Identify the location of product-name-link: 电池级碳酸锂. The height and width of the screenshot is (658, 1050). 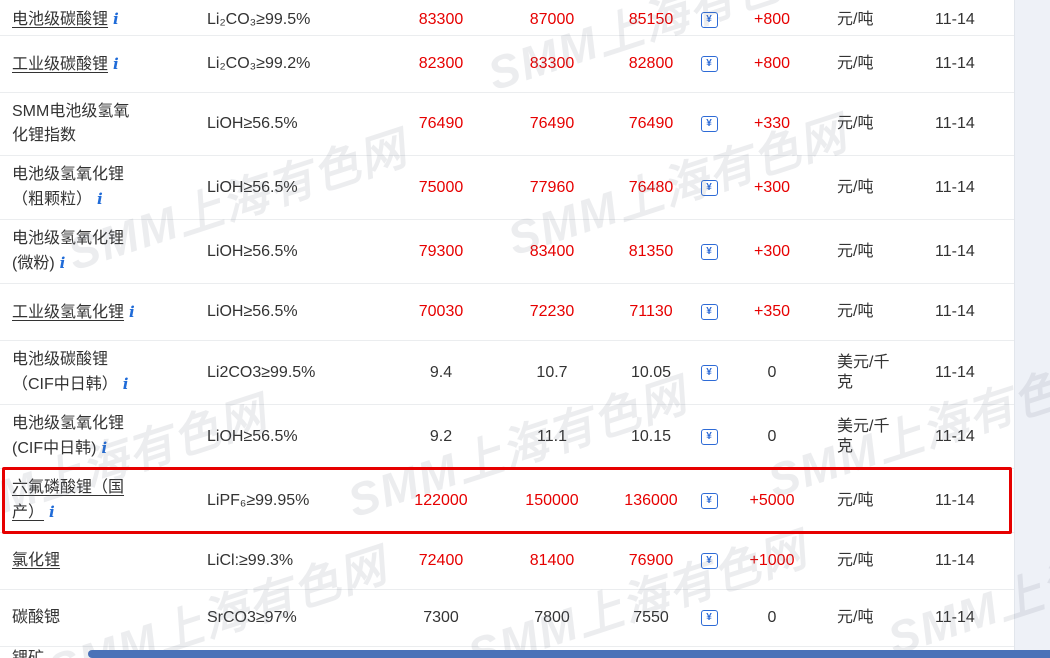
(60, 19).